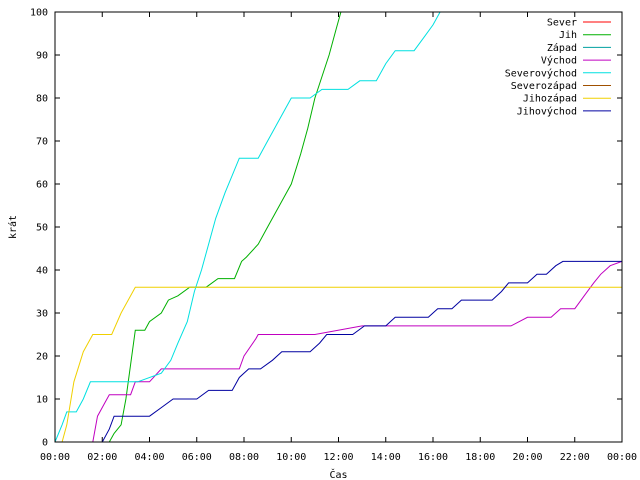  What do you see at coordinates (197, 457) in the screenshot?
I see `x-tick-label: 06:00` at bounding box center [197, 457].